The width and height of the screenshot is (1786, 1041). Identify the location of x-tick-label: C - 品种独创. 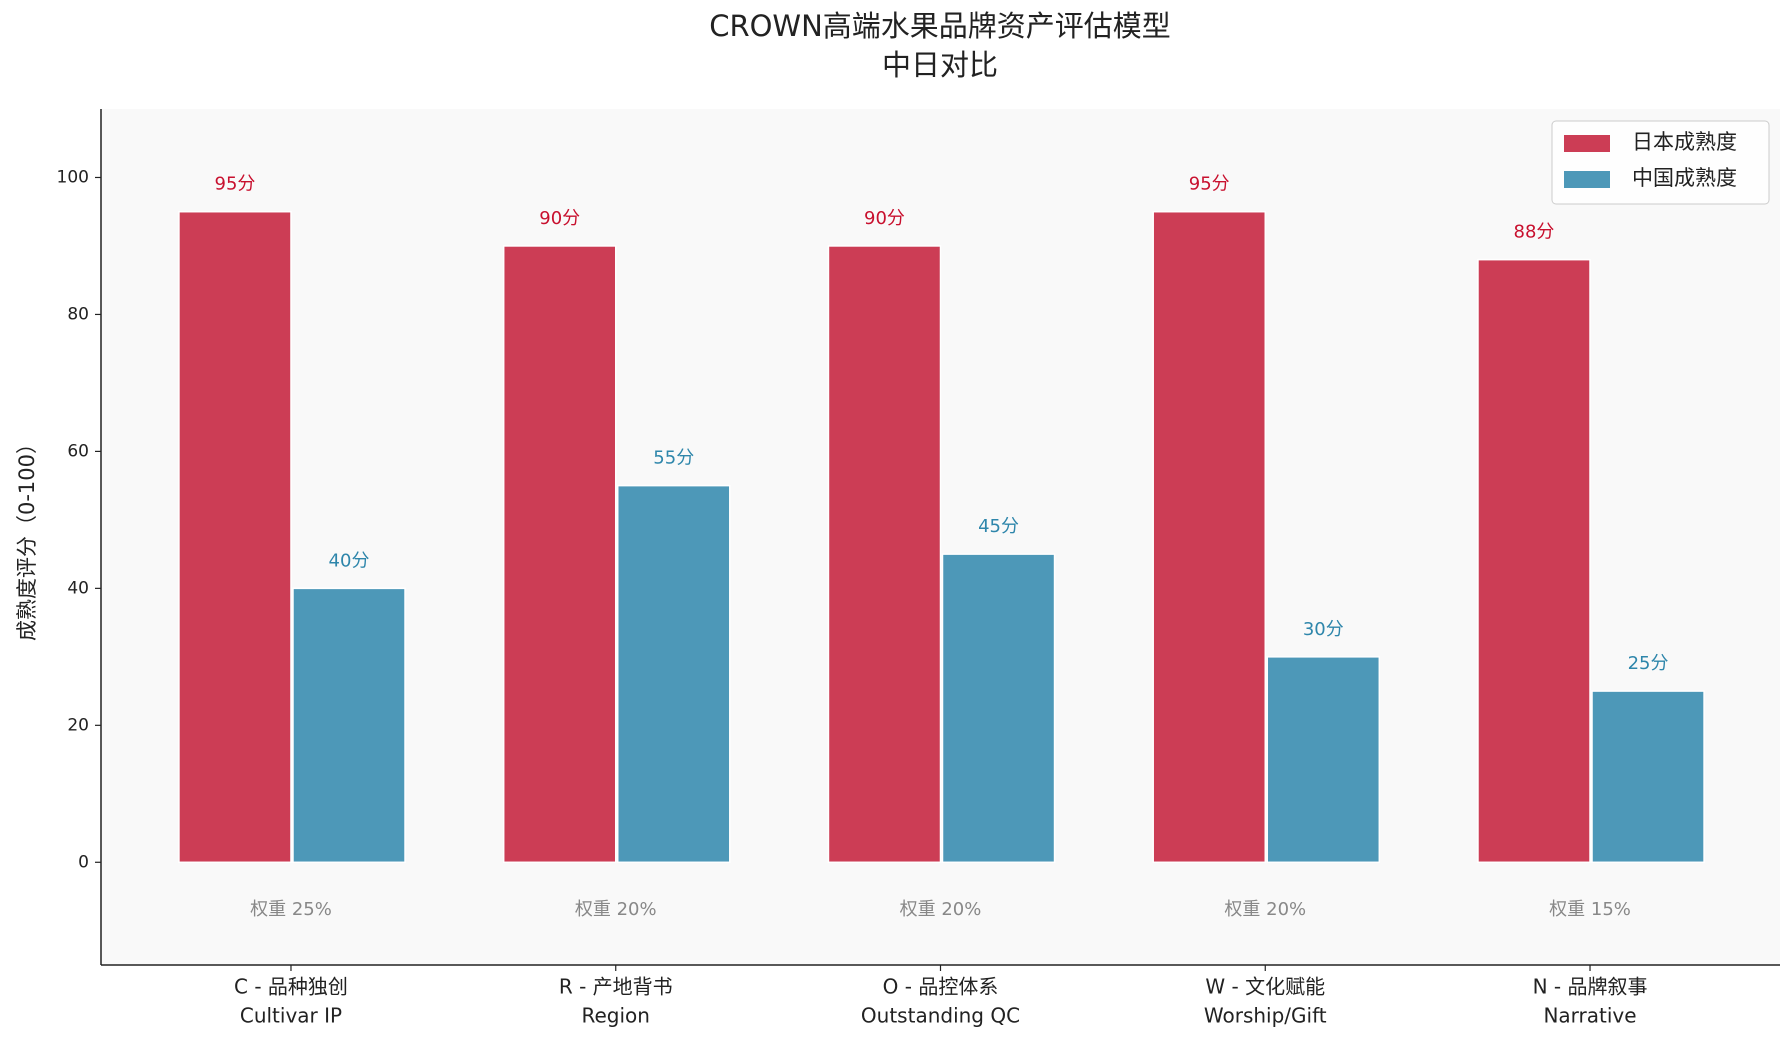
(291, 987).